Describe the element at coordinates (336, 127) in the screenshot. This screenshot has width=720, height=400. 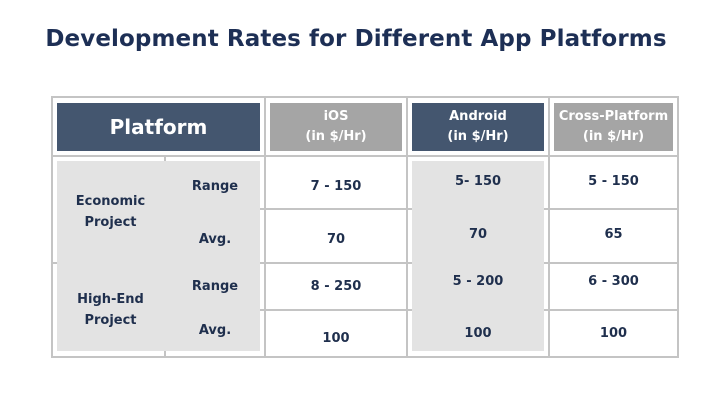
I see `header-ios: iOS (in $/Hr)` at that location.